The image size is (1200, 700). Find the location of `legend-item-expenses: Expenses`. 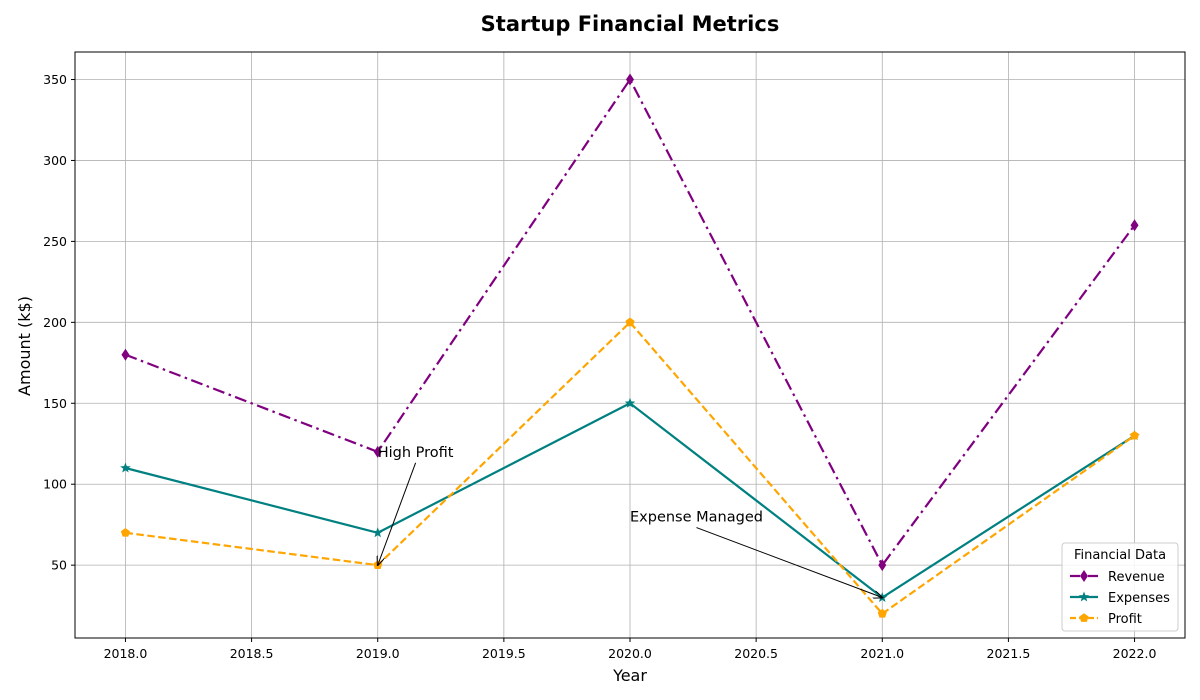

legend-item-expenses: Expenses is located at coordinates (1120, 598).